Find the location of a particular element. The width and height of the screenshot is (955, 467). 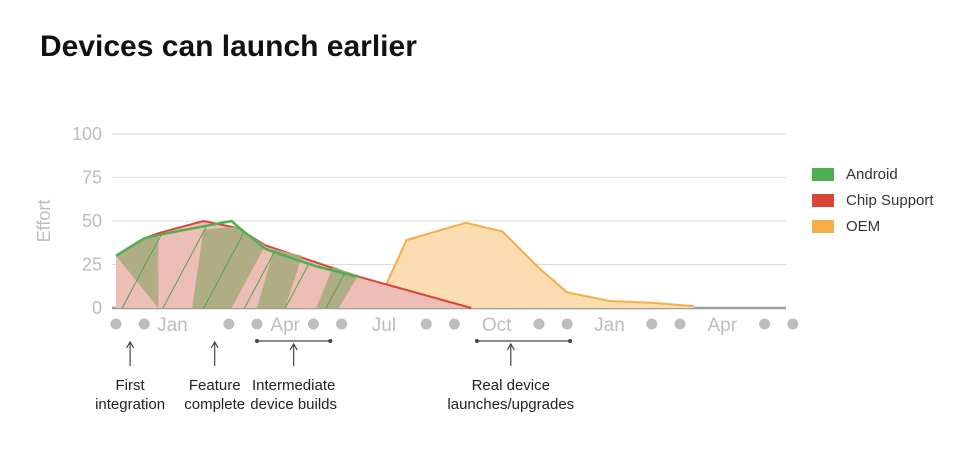

legend-item-android: Android is located at coordinates (873, 174).